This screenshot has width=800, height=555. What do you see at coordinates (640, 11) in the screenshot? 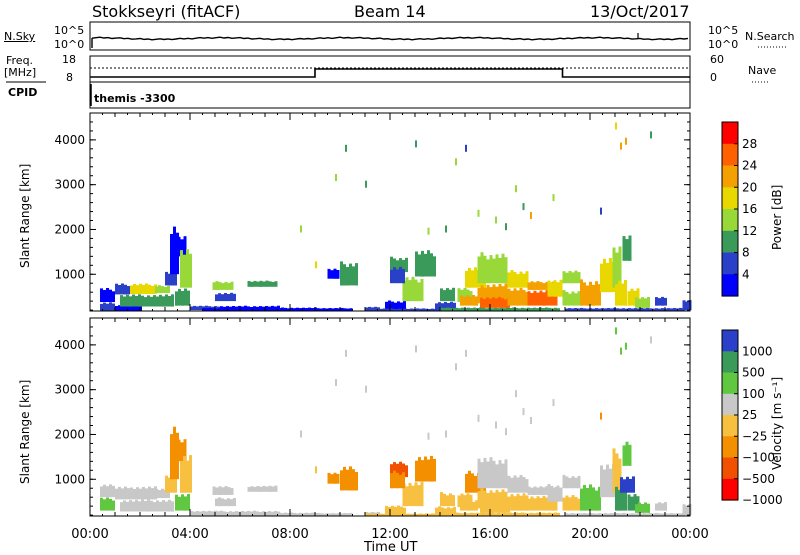
I see `date-title: 13/Oct/2017` at bounding box center [640, 11].